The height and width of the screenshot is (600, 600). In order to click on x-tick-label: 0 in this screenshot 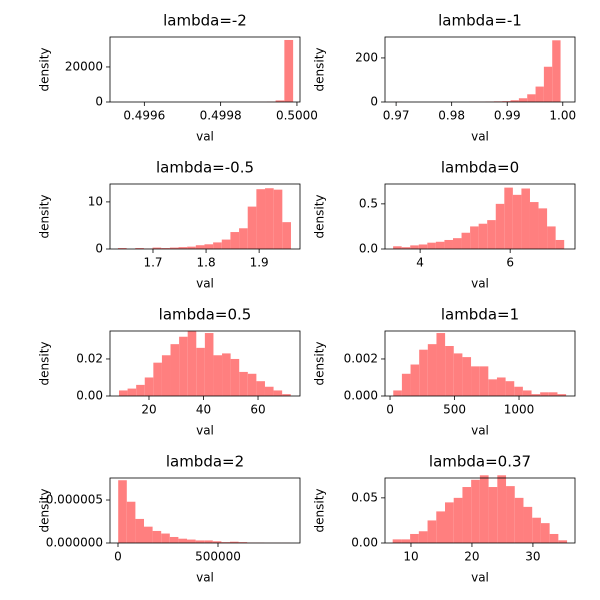, I will do `click(118, 557)`.